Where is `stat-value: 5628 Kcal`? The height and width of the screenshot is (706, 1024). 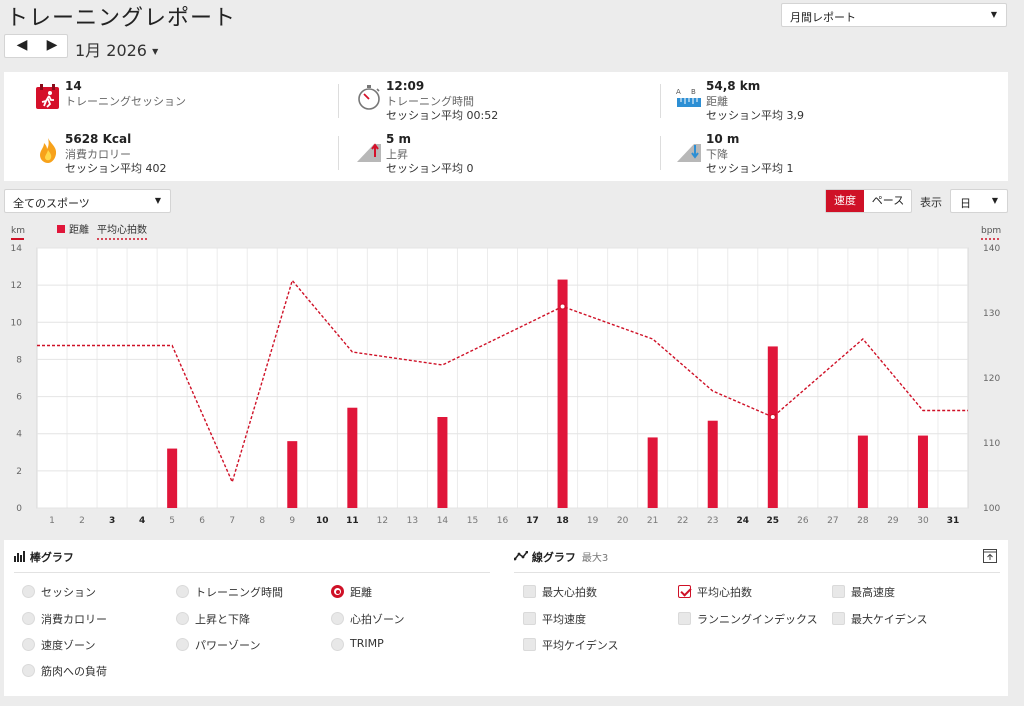 stat-value: 5628 Kcal is located at coordinates (98, 139).